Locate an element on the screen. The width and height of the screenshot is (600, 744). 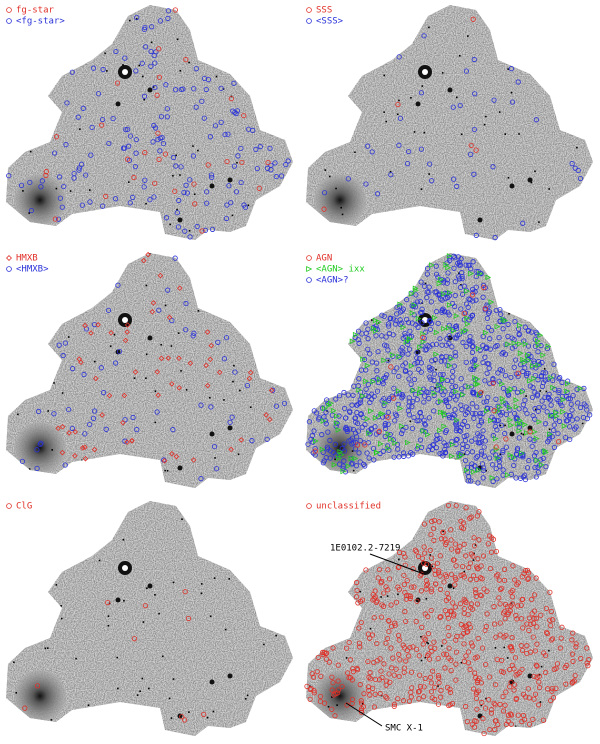
smc-x1-halo is located at coordinates (40, 696).